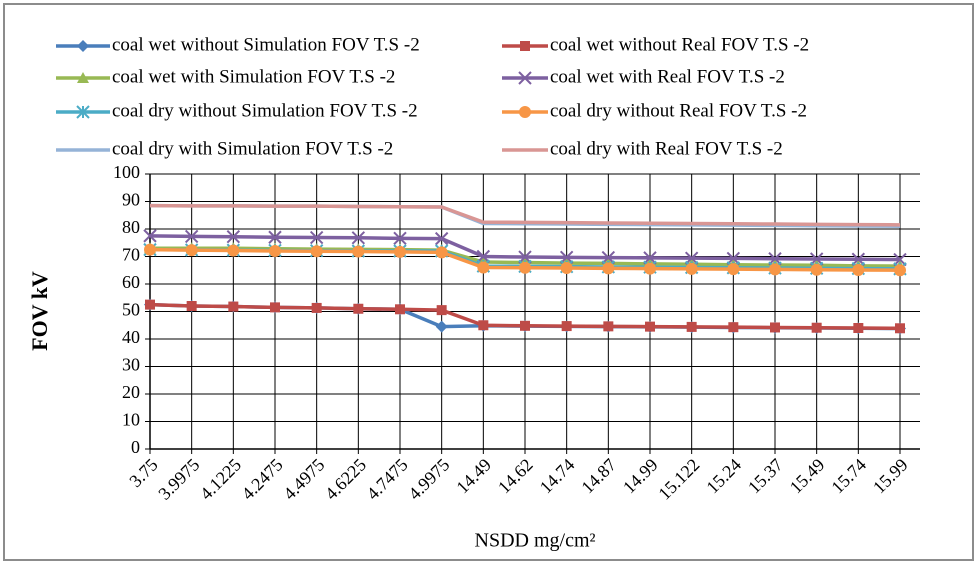 This screenshot has width=977, height=564. Describe the element at coordinates (131, 200) in the screenshot. I see `y-tick-label: 90` at that location.